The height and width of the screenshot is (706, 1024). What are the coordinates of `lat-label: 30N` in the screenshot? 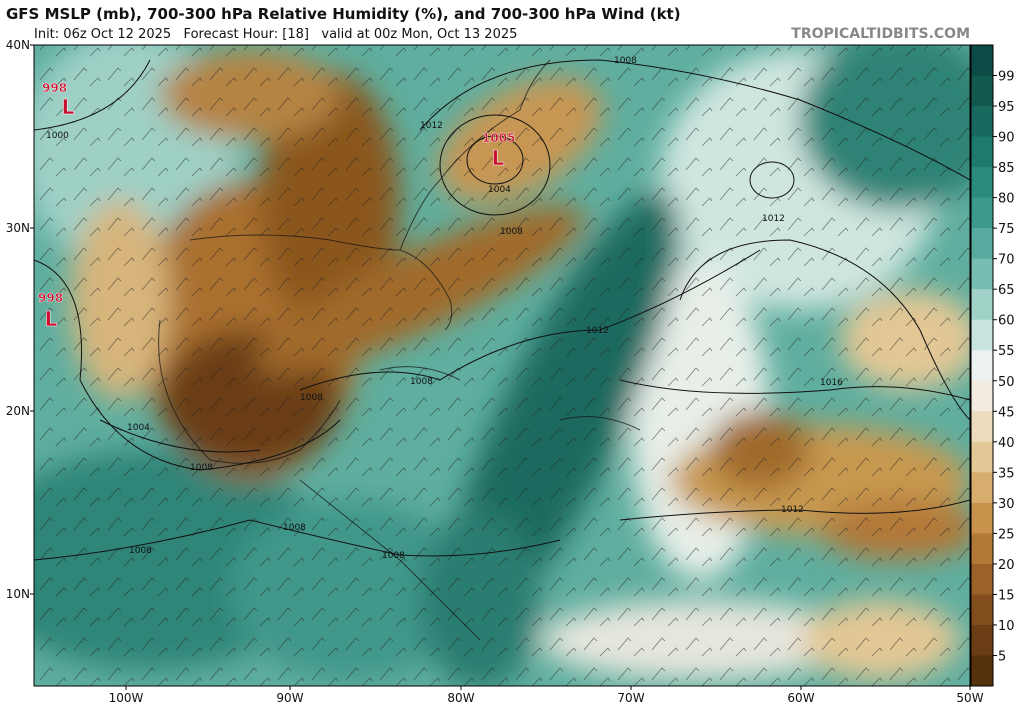 It's located at (18, 228).